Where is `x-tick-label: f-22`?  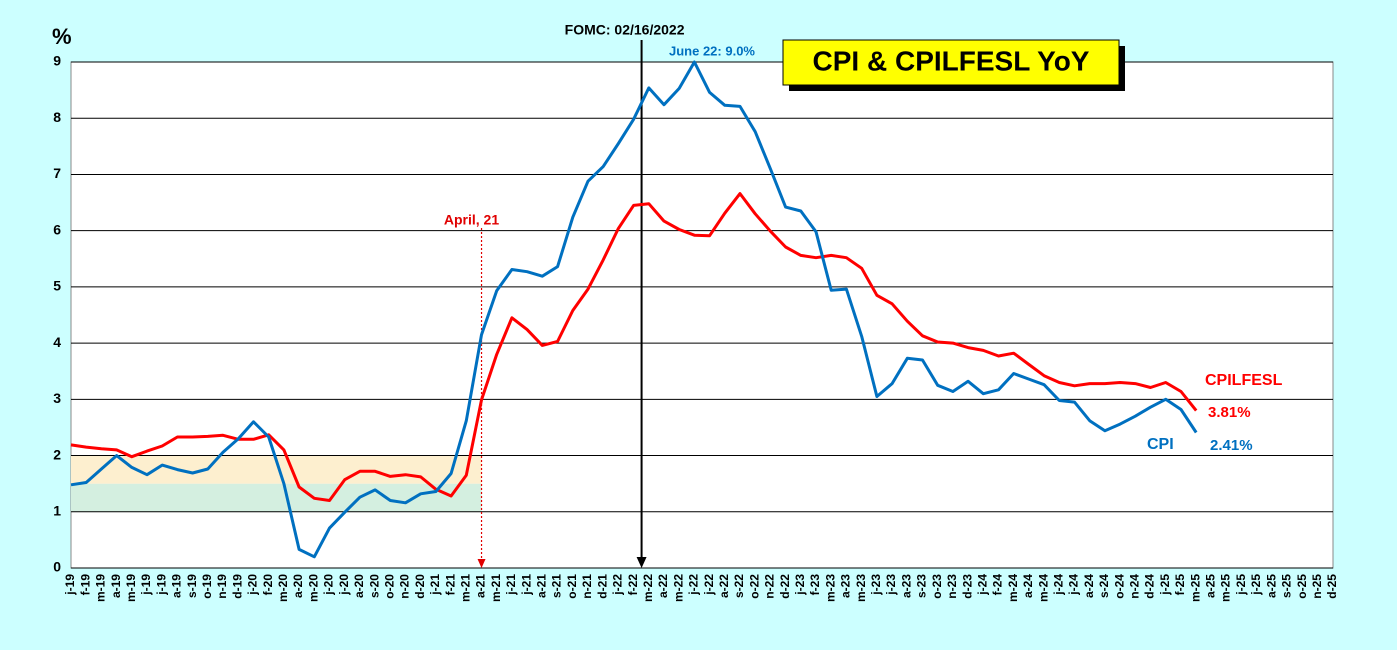 x-tick-label: f-22 is located at coordinates (633, 585).